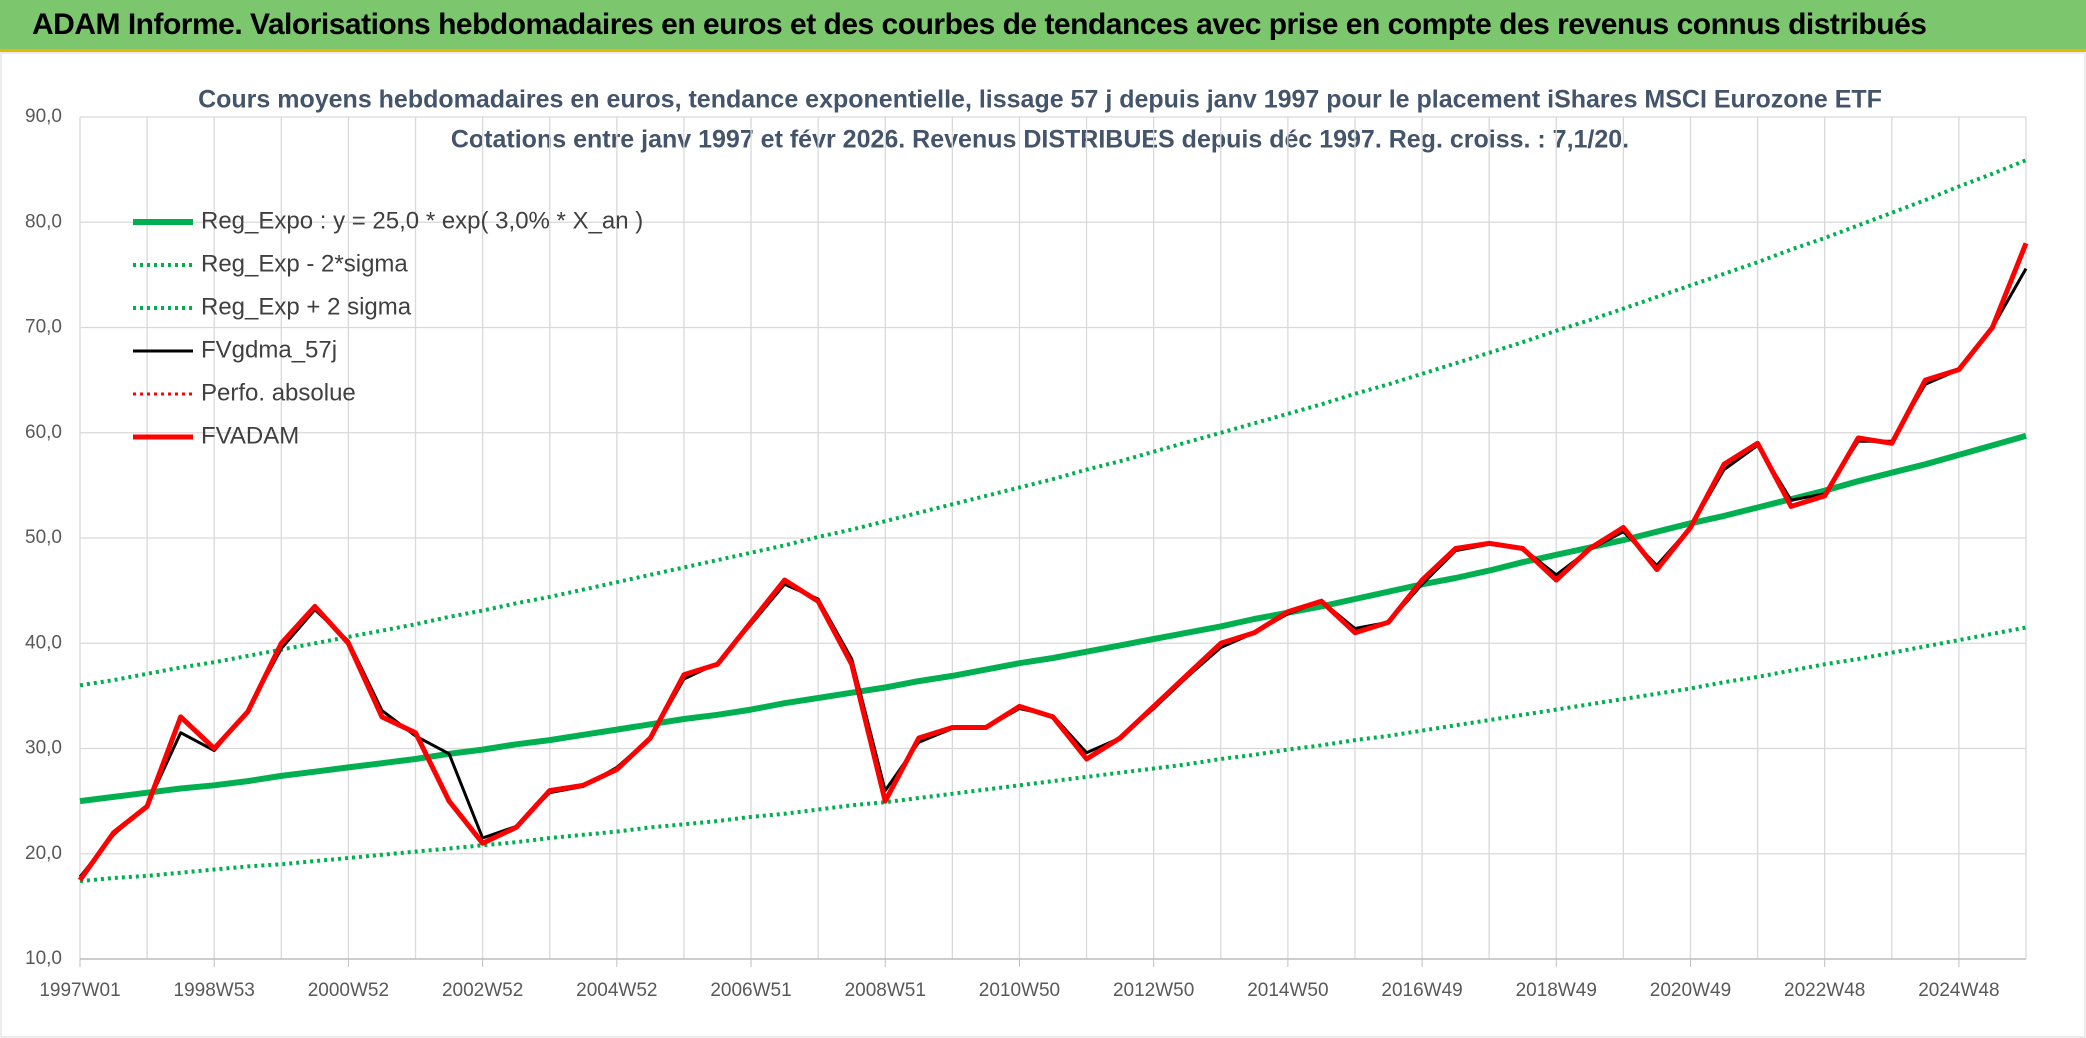 This screenshot has height=1038, width=2086. I want to click on x-tick-label: 2000W52, so click(348, 990).